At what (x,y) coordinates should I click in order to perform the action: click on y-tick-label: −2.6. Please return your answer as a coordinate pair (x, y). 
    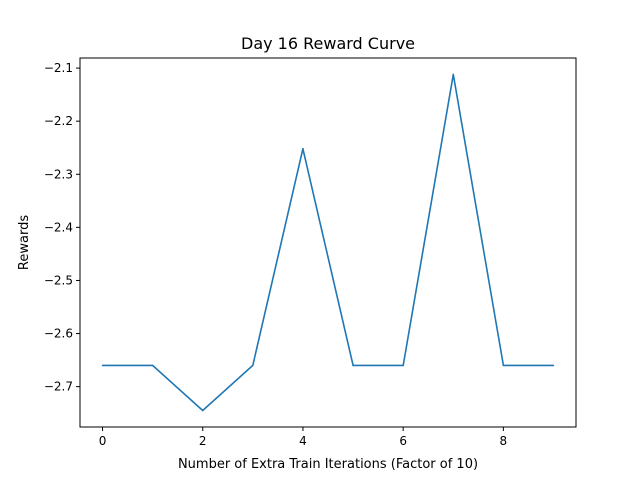
    Looking at the image, I should click on (58, 334).